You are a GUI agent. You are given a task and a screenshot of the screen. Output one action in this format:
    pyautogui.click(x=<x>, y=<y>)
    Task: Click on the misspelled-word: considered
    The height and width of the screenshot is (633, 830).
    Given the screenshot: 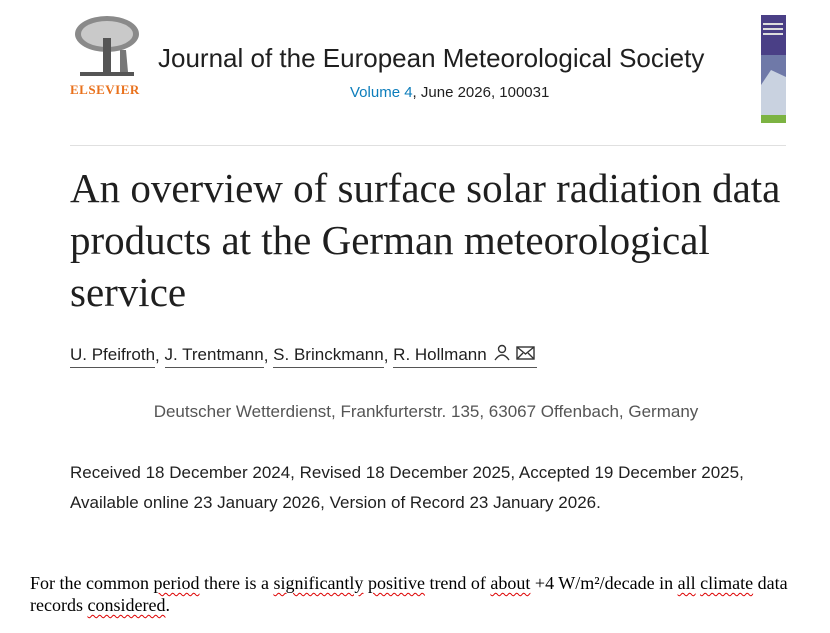 What is the action you would take?
    pyautogui.click(x=126, y=605)
    